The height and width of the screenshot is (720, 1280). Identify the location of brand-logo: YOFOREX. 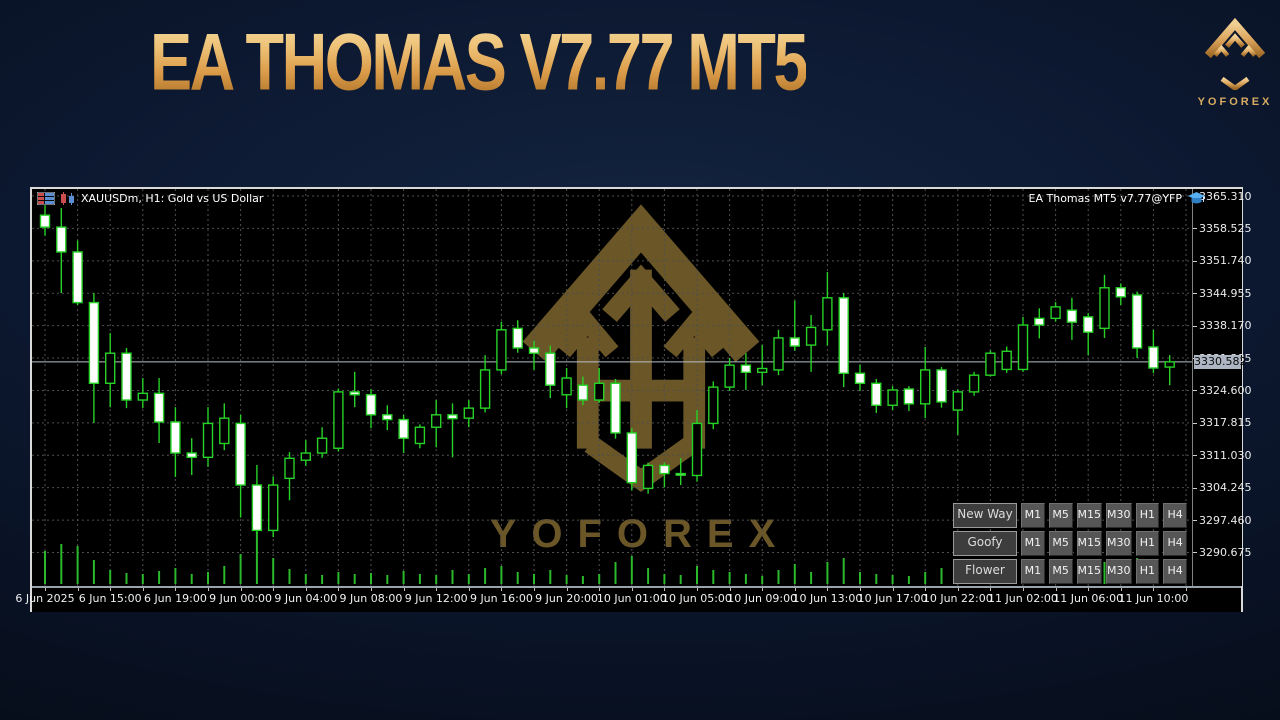
(1235, 62).